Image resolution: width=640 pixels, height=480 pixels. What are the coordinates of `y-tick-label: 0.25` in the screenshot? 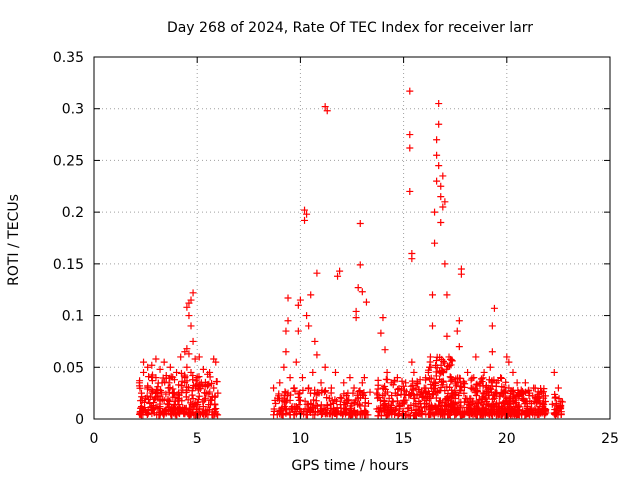 It's located at (68, 161).